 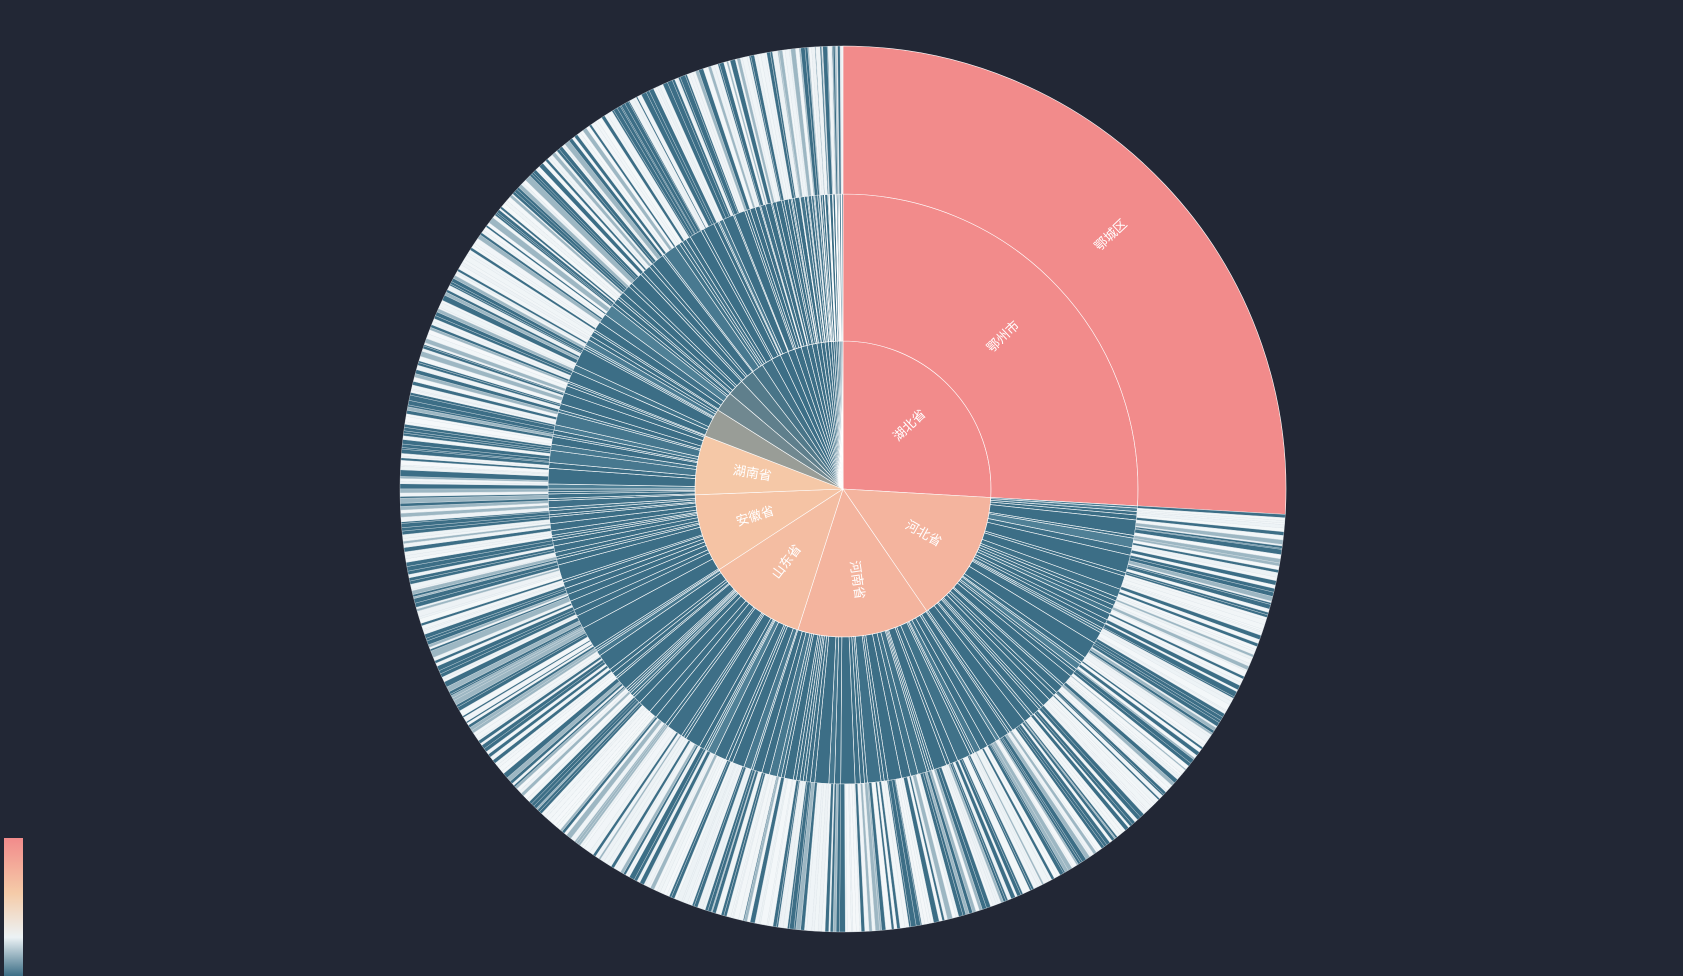 I want to click on visual-map-legend, so click(x=13, y=907).